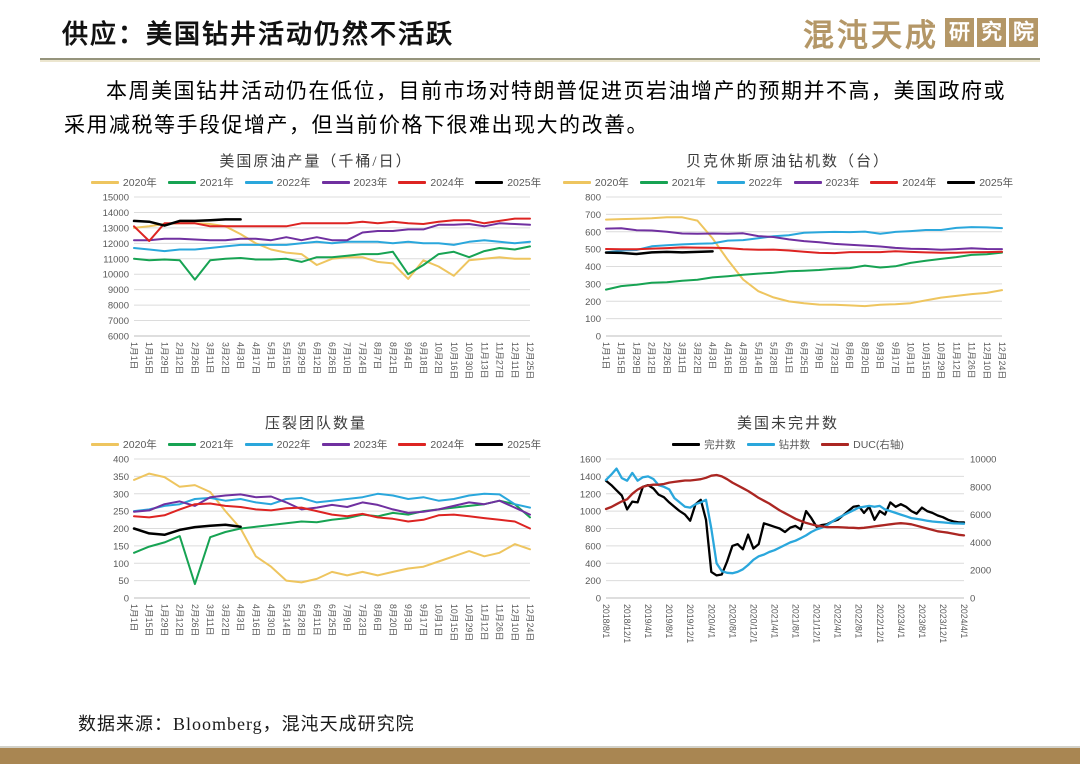  Describe the element at coordinates (943, 623) in the screenshot. I see `svg-text: 2023/12/1` at that location.